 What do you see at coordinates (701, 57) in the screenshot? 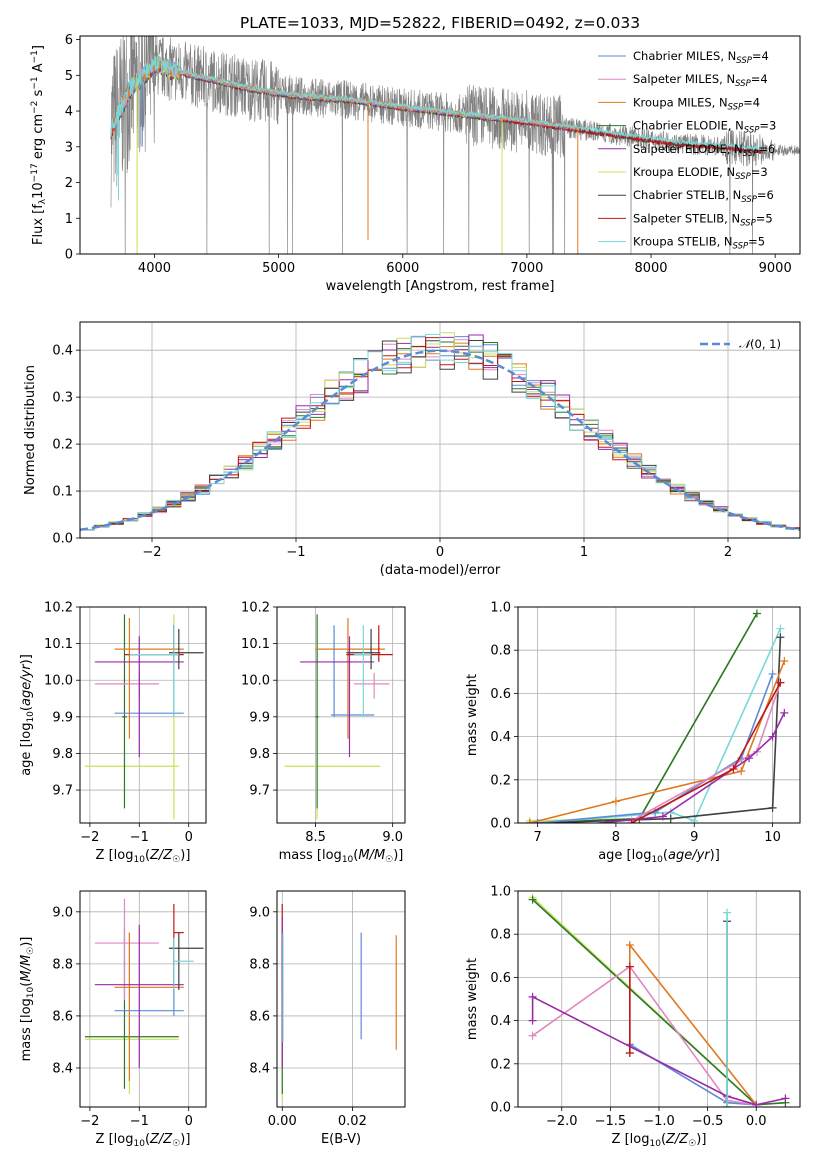
I see `legend-label: Chabrier MILES, NSSP=4` at bounding box center [701, 57].